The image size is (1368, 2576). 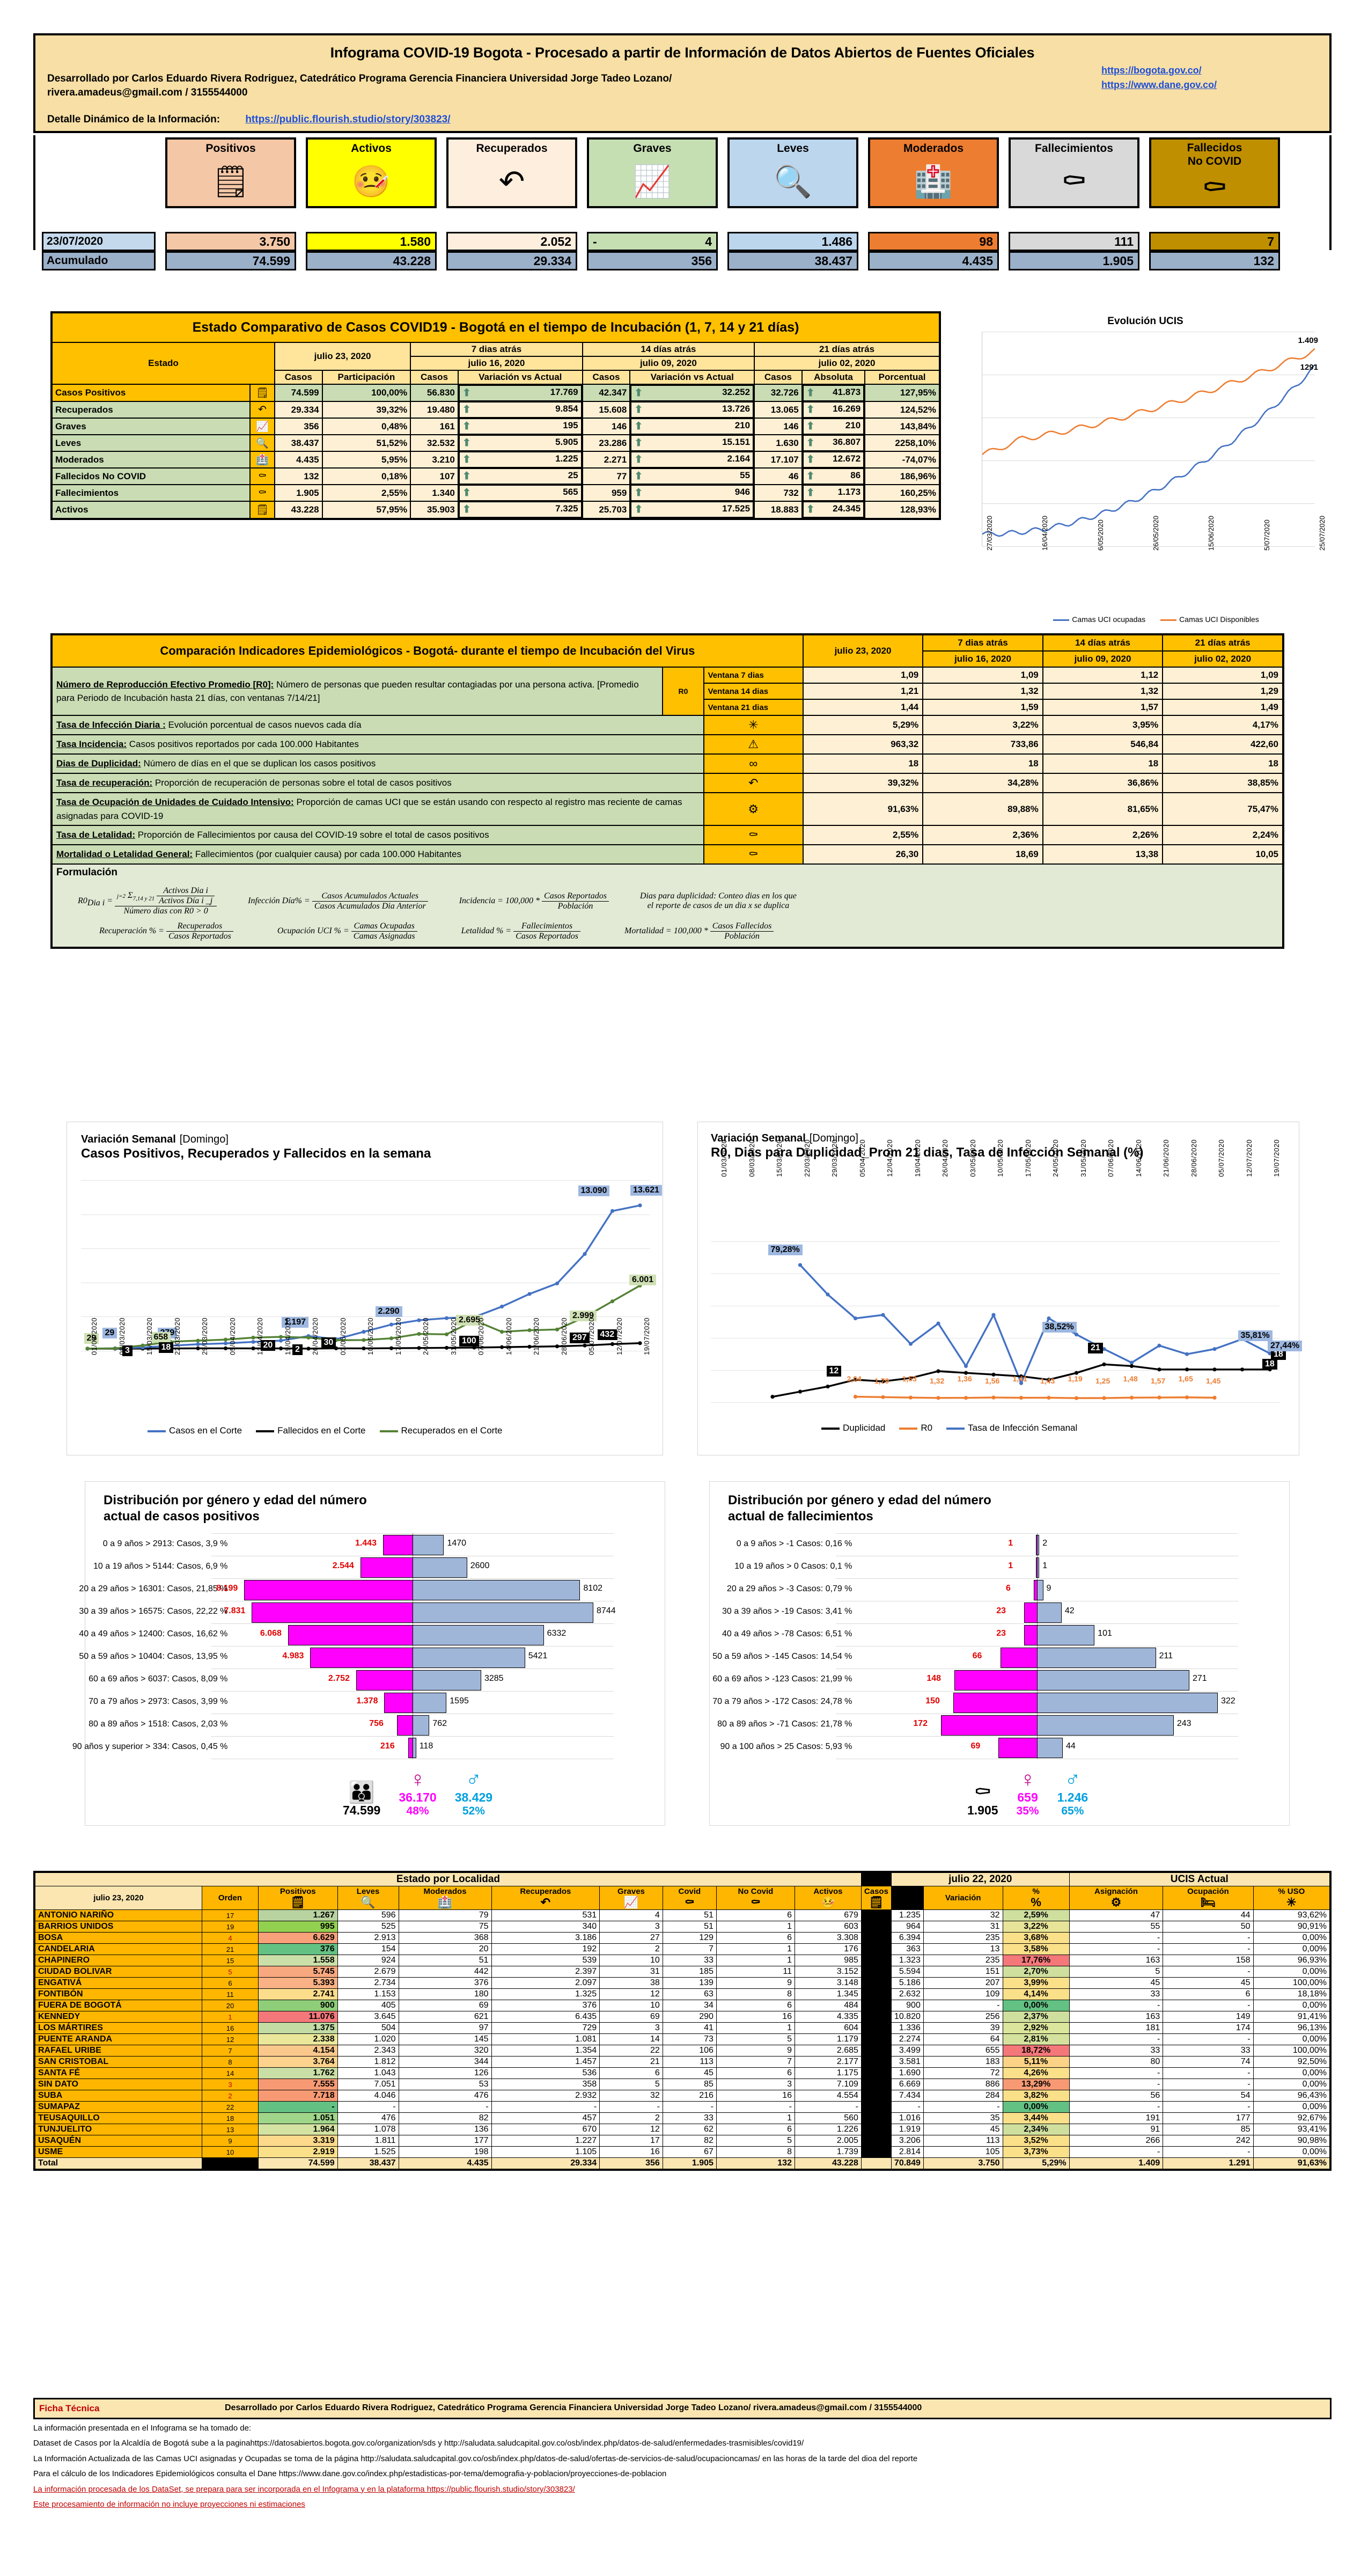 What do you see at coordinates (445, 1938) in the screenshot?
I see `locality-moderados: 368` at bounding box center [445, 1938].